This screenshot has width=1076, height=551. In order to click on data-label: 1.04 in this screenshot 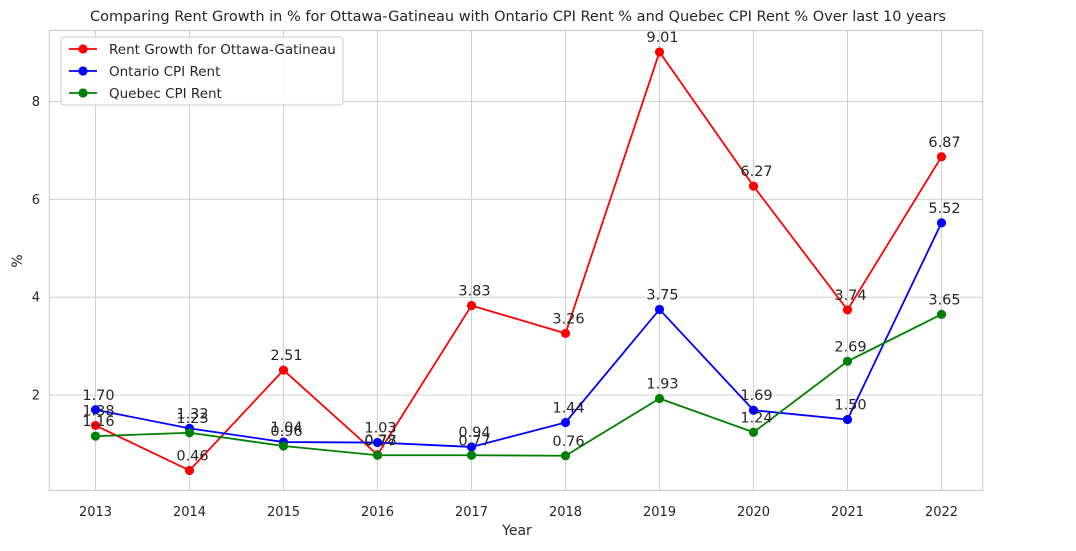, I will do `click(286, 428)`.